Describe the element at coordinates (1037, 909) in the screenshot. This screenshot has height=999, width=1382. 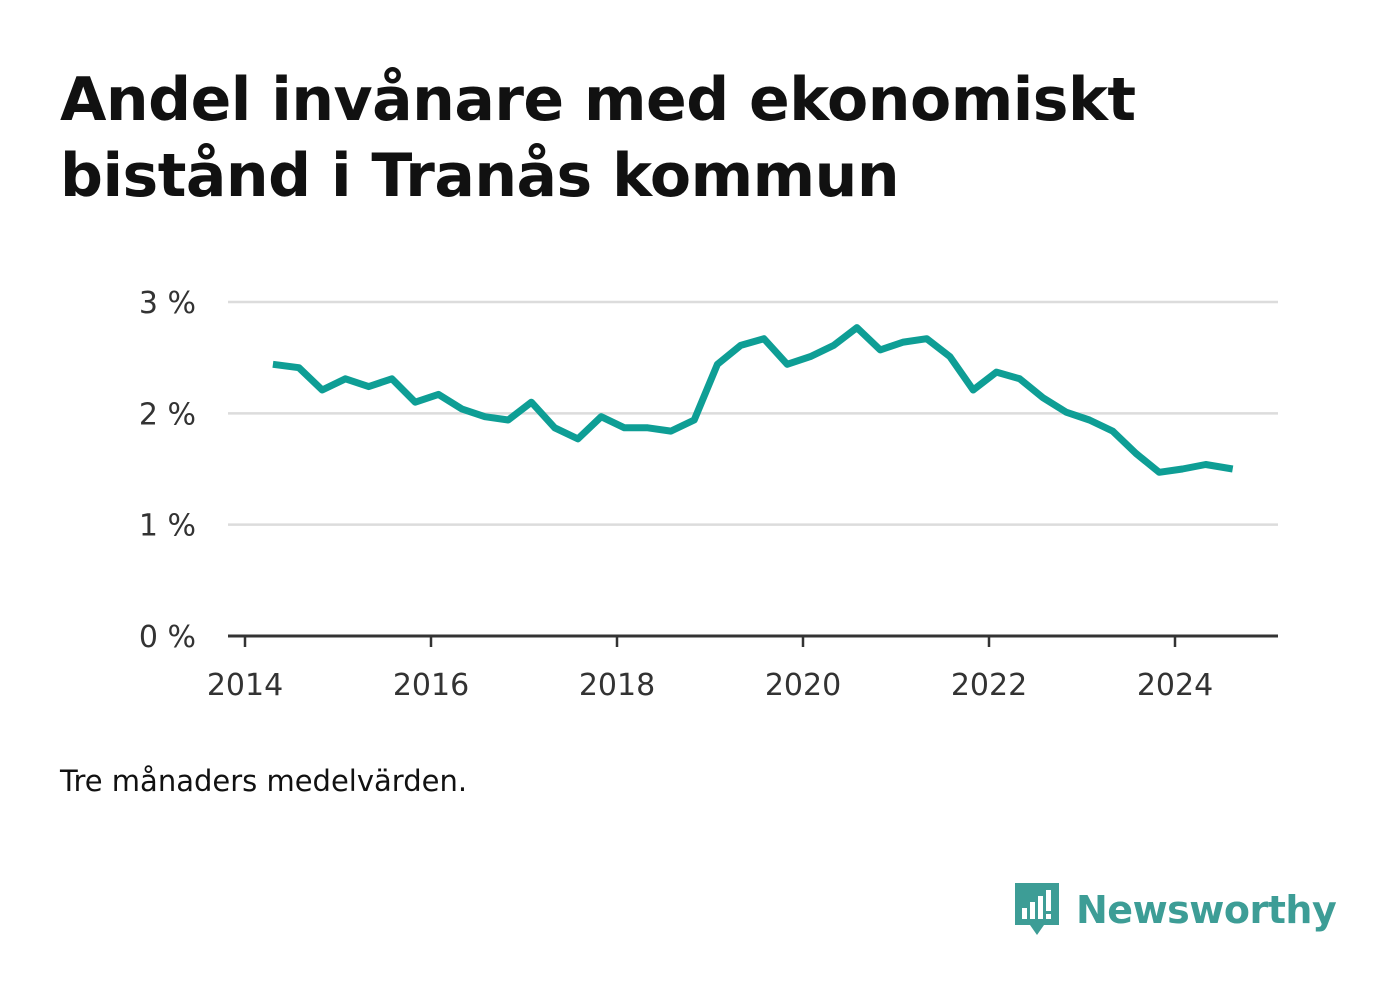
I see `newsworthy-logo-icon` at that location.